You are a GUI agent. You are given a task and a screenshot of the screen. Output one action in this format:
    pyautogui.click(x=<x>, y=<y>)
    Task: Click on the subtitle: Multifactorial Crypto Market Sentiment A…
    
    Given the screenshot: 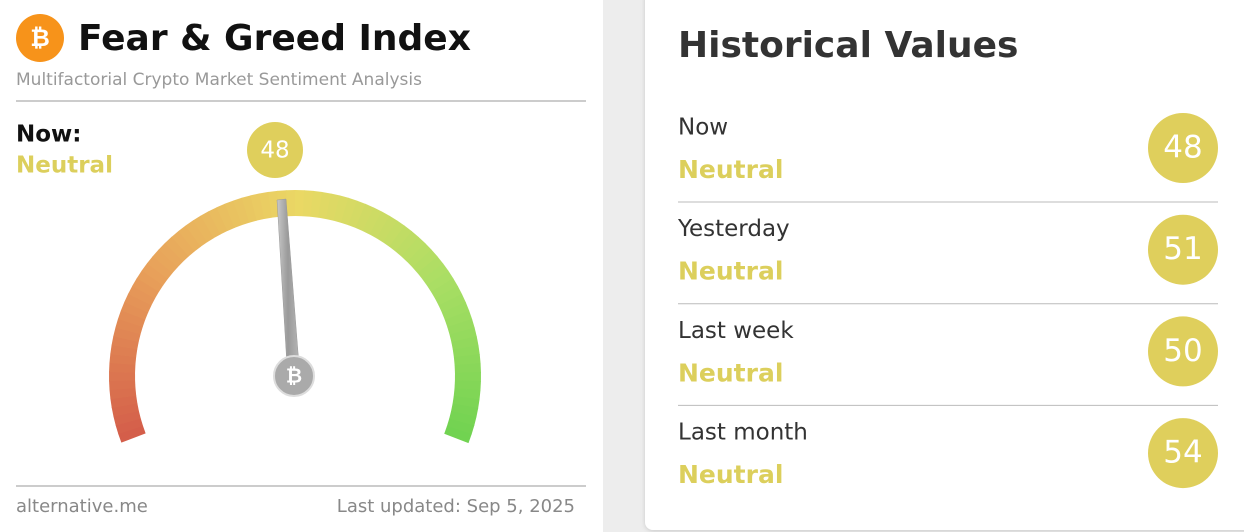 What is the action you would take?
    pyautogui.click(x=219, y=80)
    